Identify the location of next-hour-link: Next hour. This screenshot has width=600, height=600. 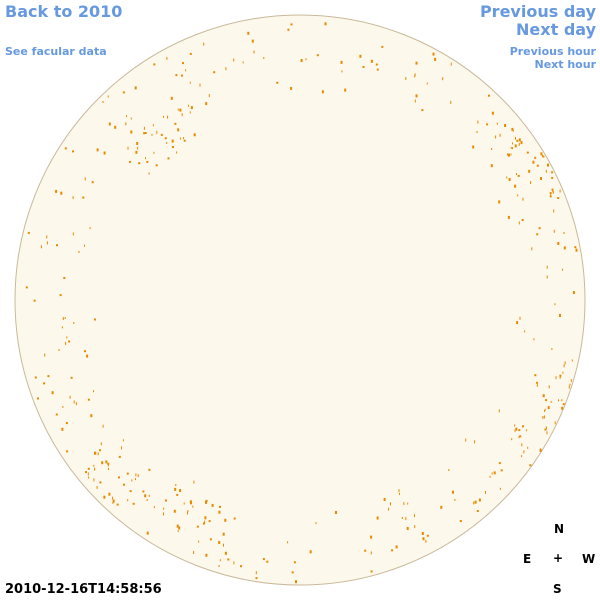
(565, 64).